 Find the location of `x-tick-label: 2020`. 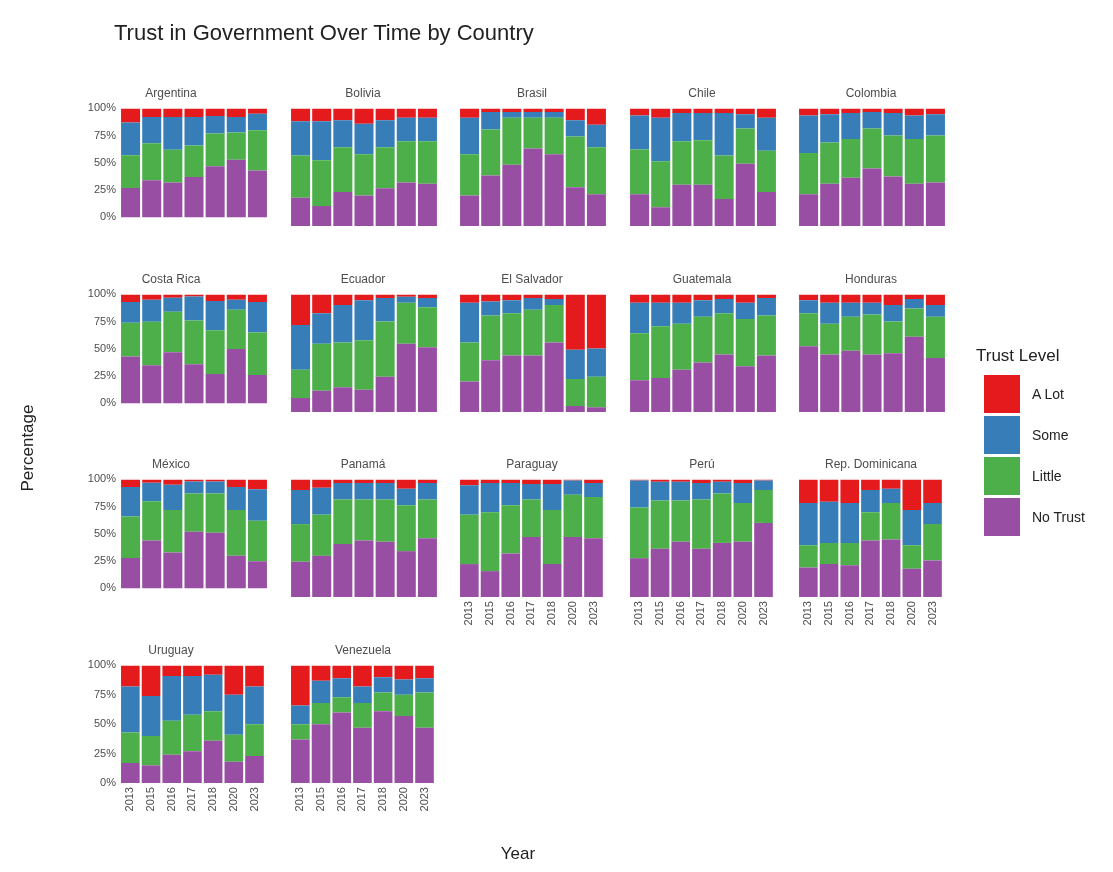

x-tick-label: 2020 is located at coordinates (402, 799).